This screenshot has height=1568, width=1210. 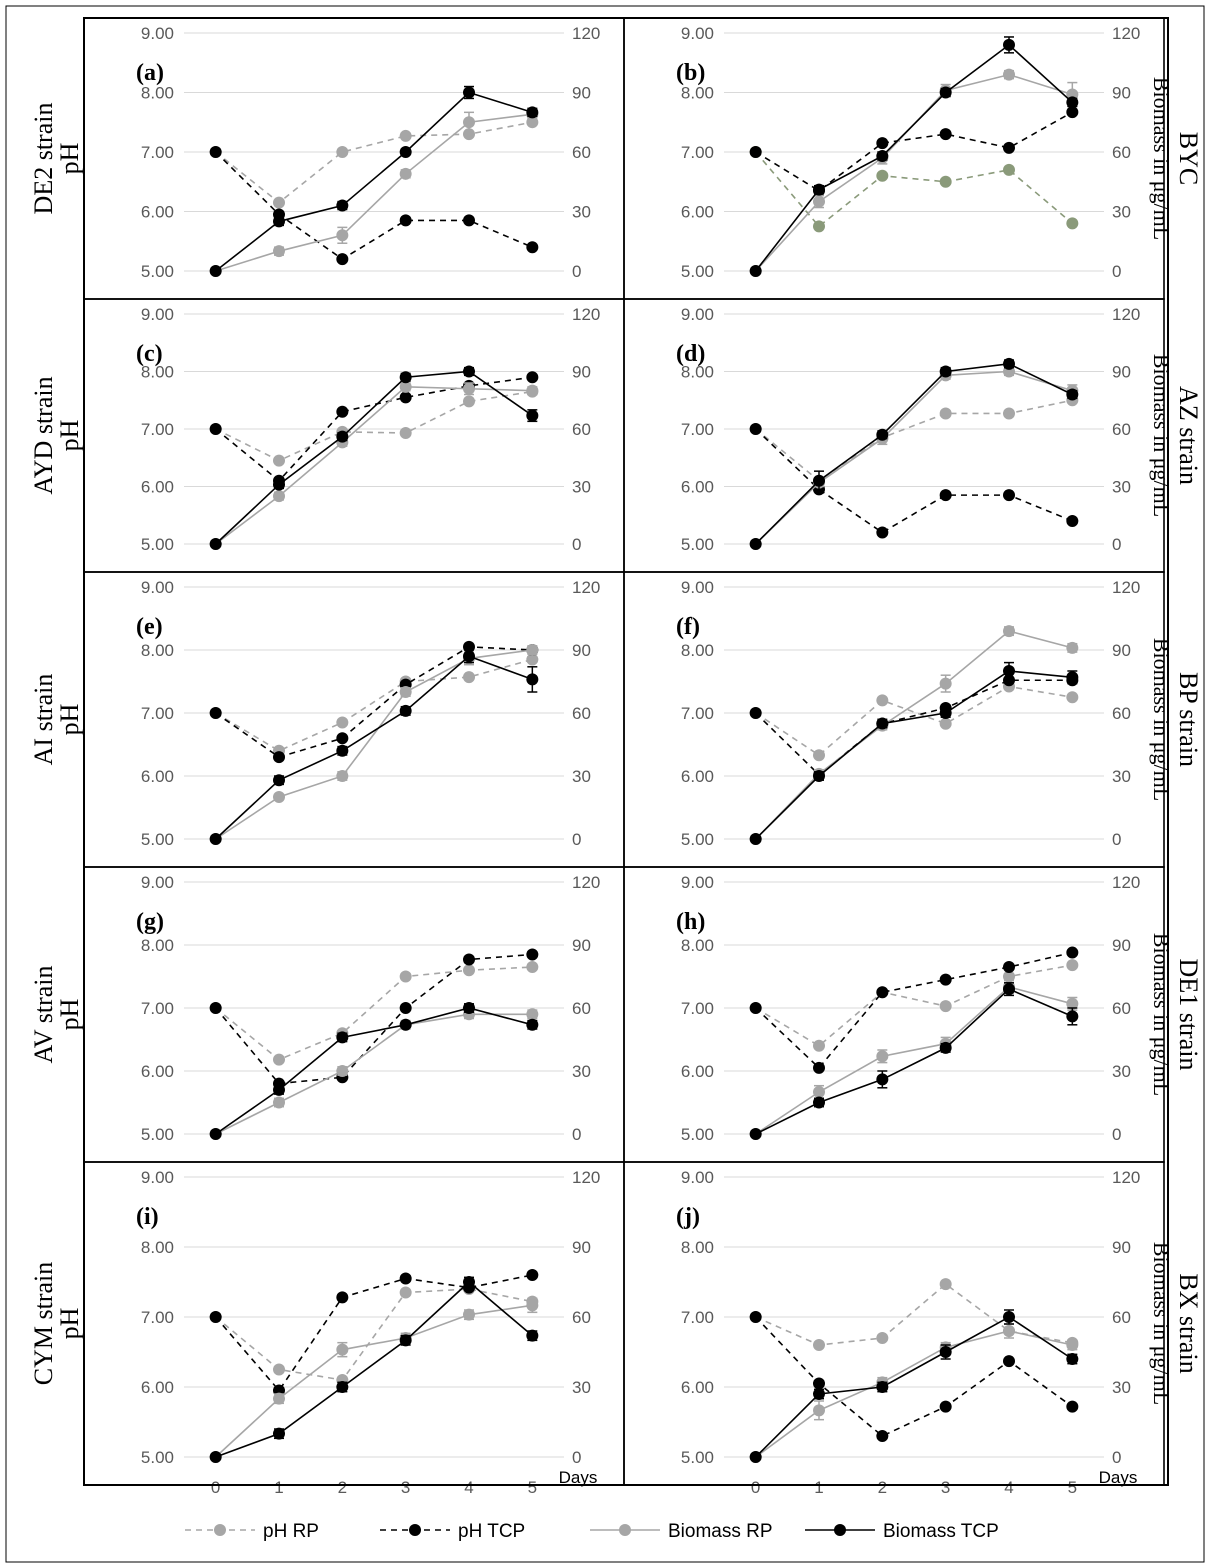 I want to click on left-tick-label: 9.00, so click(x=157, y=33).